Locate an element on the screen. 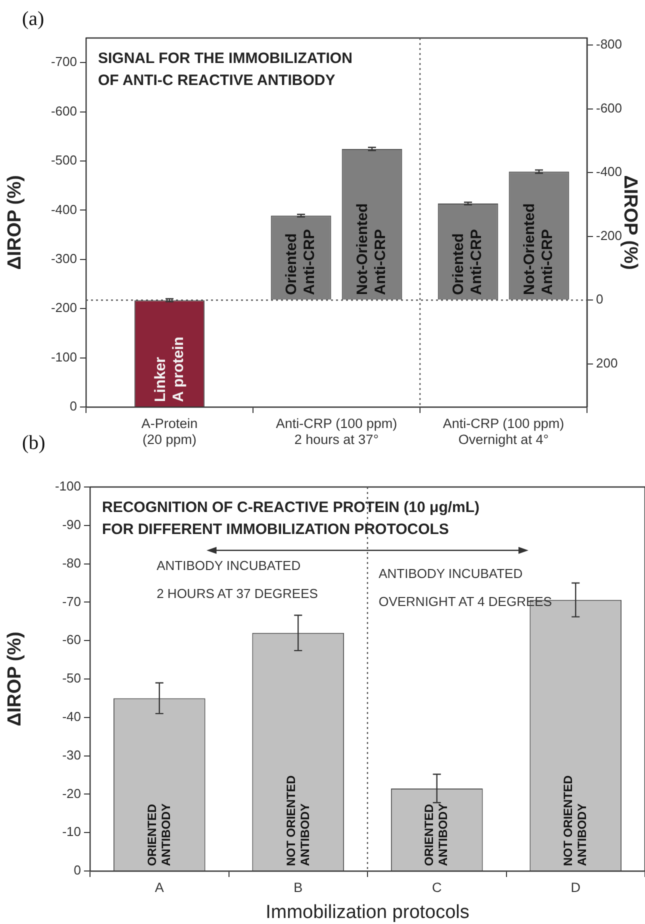 This screenshot has width=645, height=924. x-tick-label: C is located at coordinates (437, 887).